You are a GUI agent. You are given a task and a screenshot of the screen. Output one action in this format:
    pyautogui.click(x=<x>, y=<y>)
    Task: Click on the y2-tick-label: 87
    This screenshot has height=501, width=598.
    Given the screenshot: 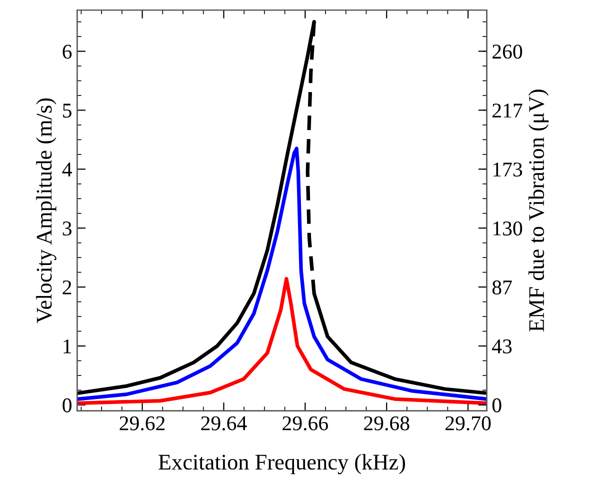 What is the action you would take?
    pyautogui.click(x=502, y=287)
    